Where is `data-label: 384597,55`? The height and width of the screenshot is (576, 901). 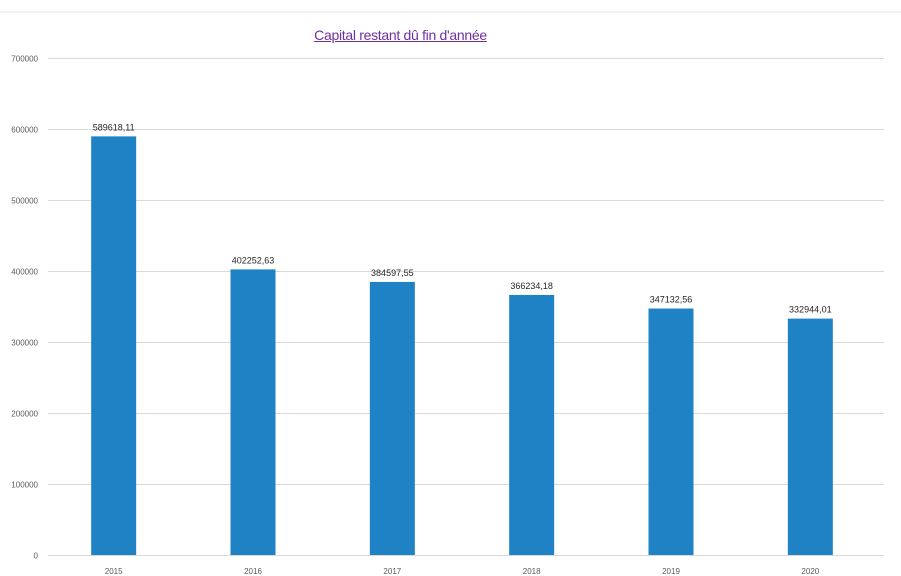 data-label: 384597,55 is located at coordinates (392, 273).